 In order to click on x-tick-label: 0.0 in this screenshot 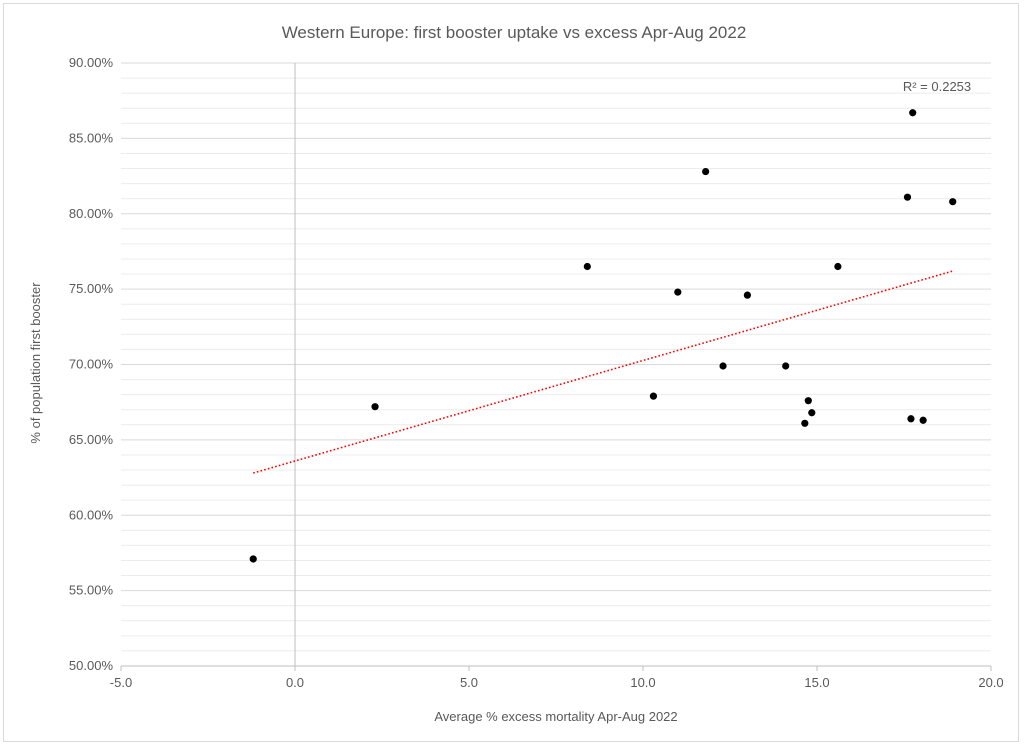, I will do `click(295, 682)`.